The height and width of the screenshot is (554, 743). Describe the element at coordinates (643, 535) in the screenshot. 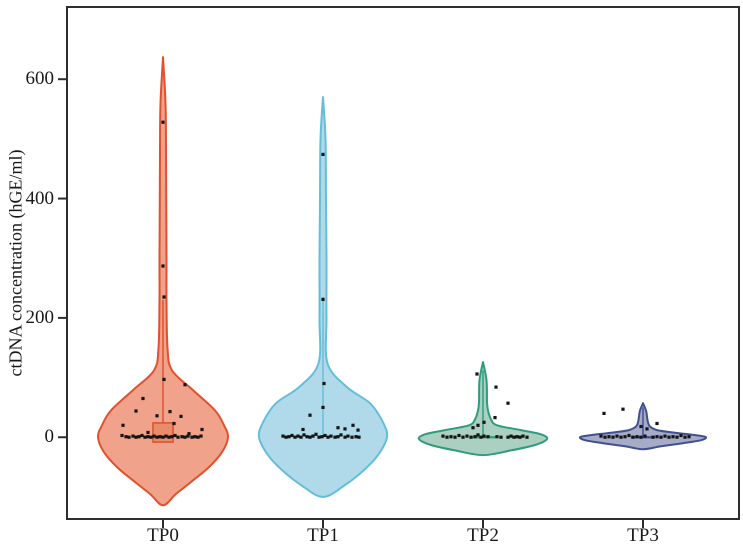

I see `x-tick-label-tp3: TP3` at that location.